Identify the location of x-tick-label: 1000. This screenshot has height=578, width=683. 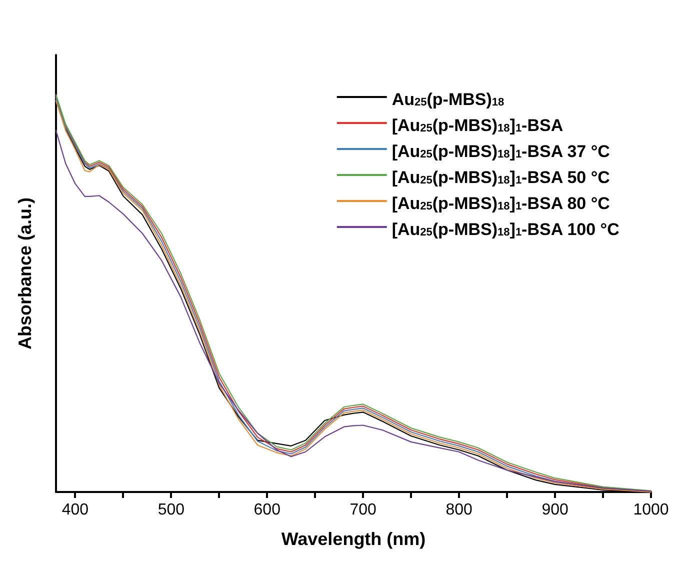
(651, 510).